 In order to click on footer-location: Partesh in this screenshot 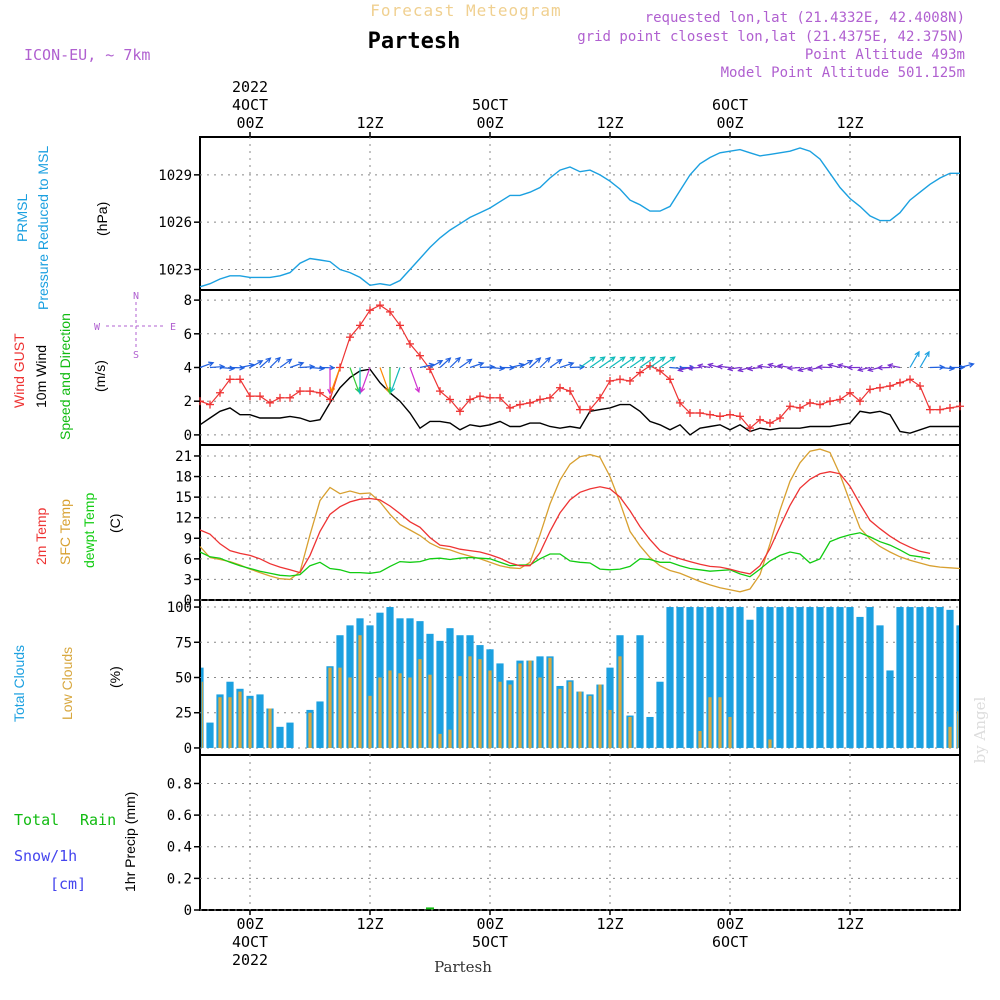, I will do `click(463, 967)`.